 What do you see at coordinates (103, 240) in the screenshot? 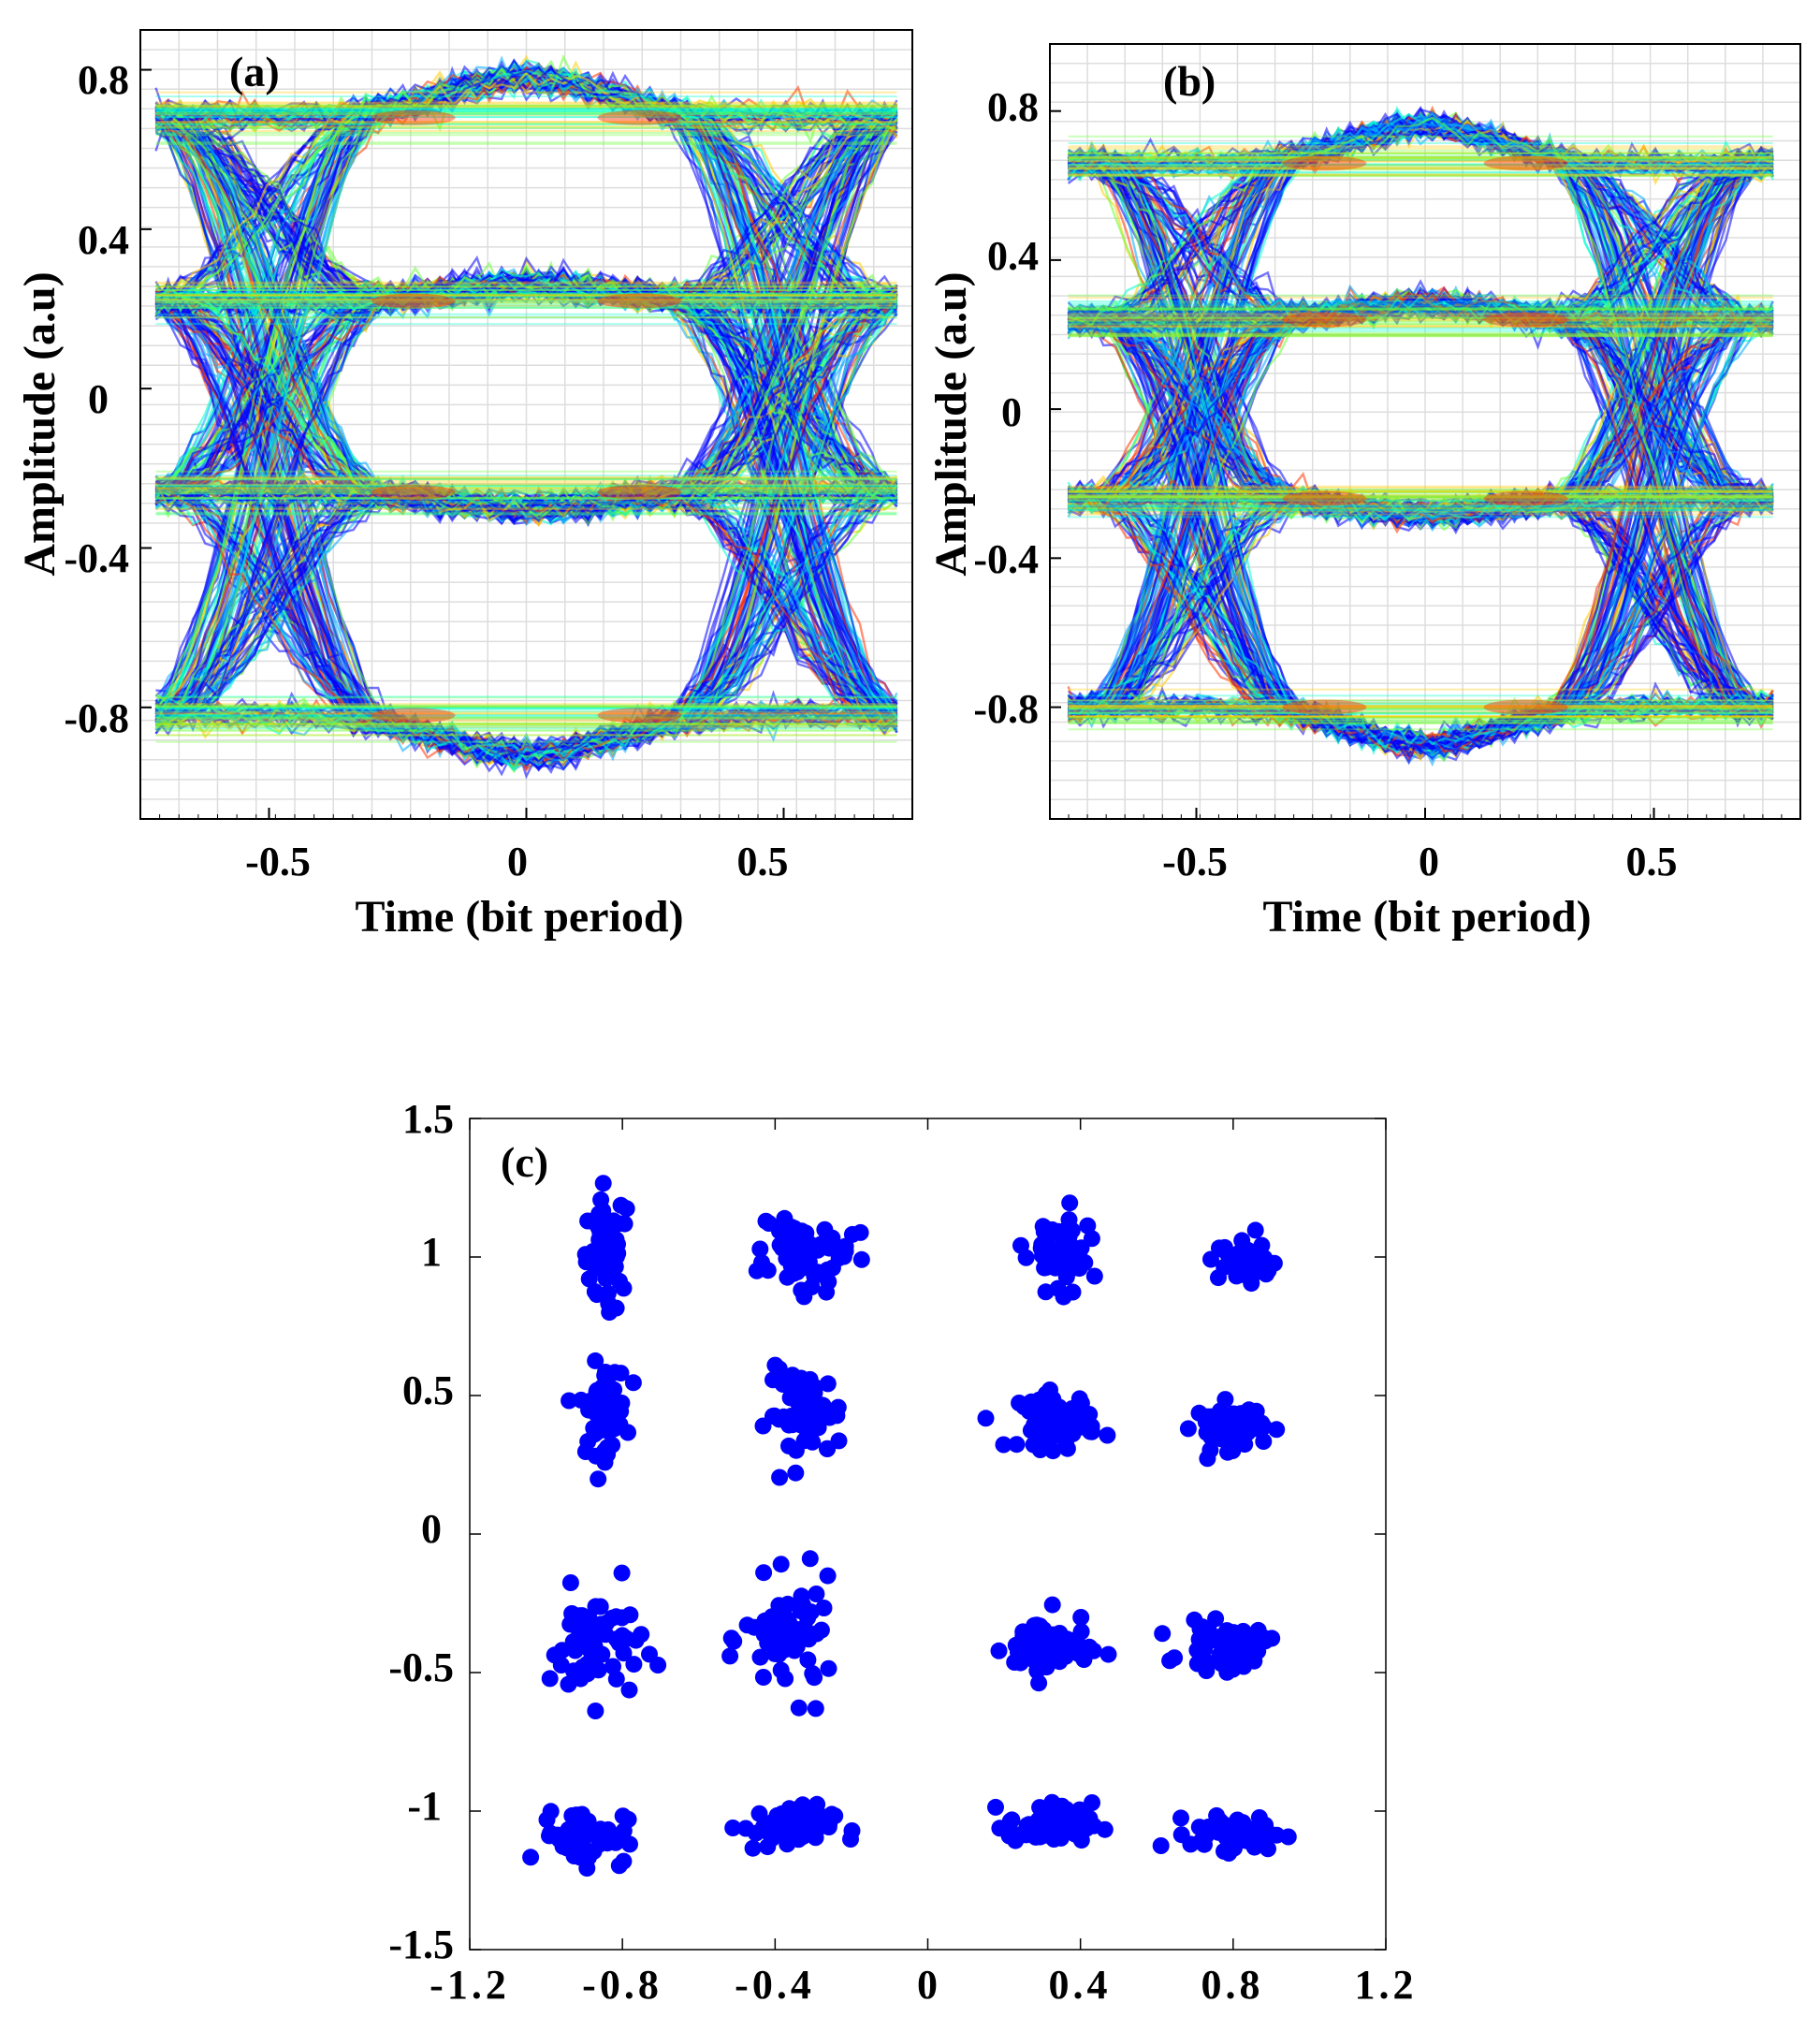
I see `panel-a-ytick-label: 0.4` at bounding box center [103, 240].